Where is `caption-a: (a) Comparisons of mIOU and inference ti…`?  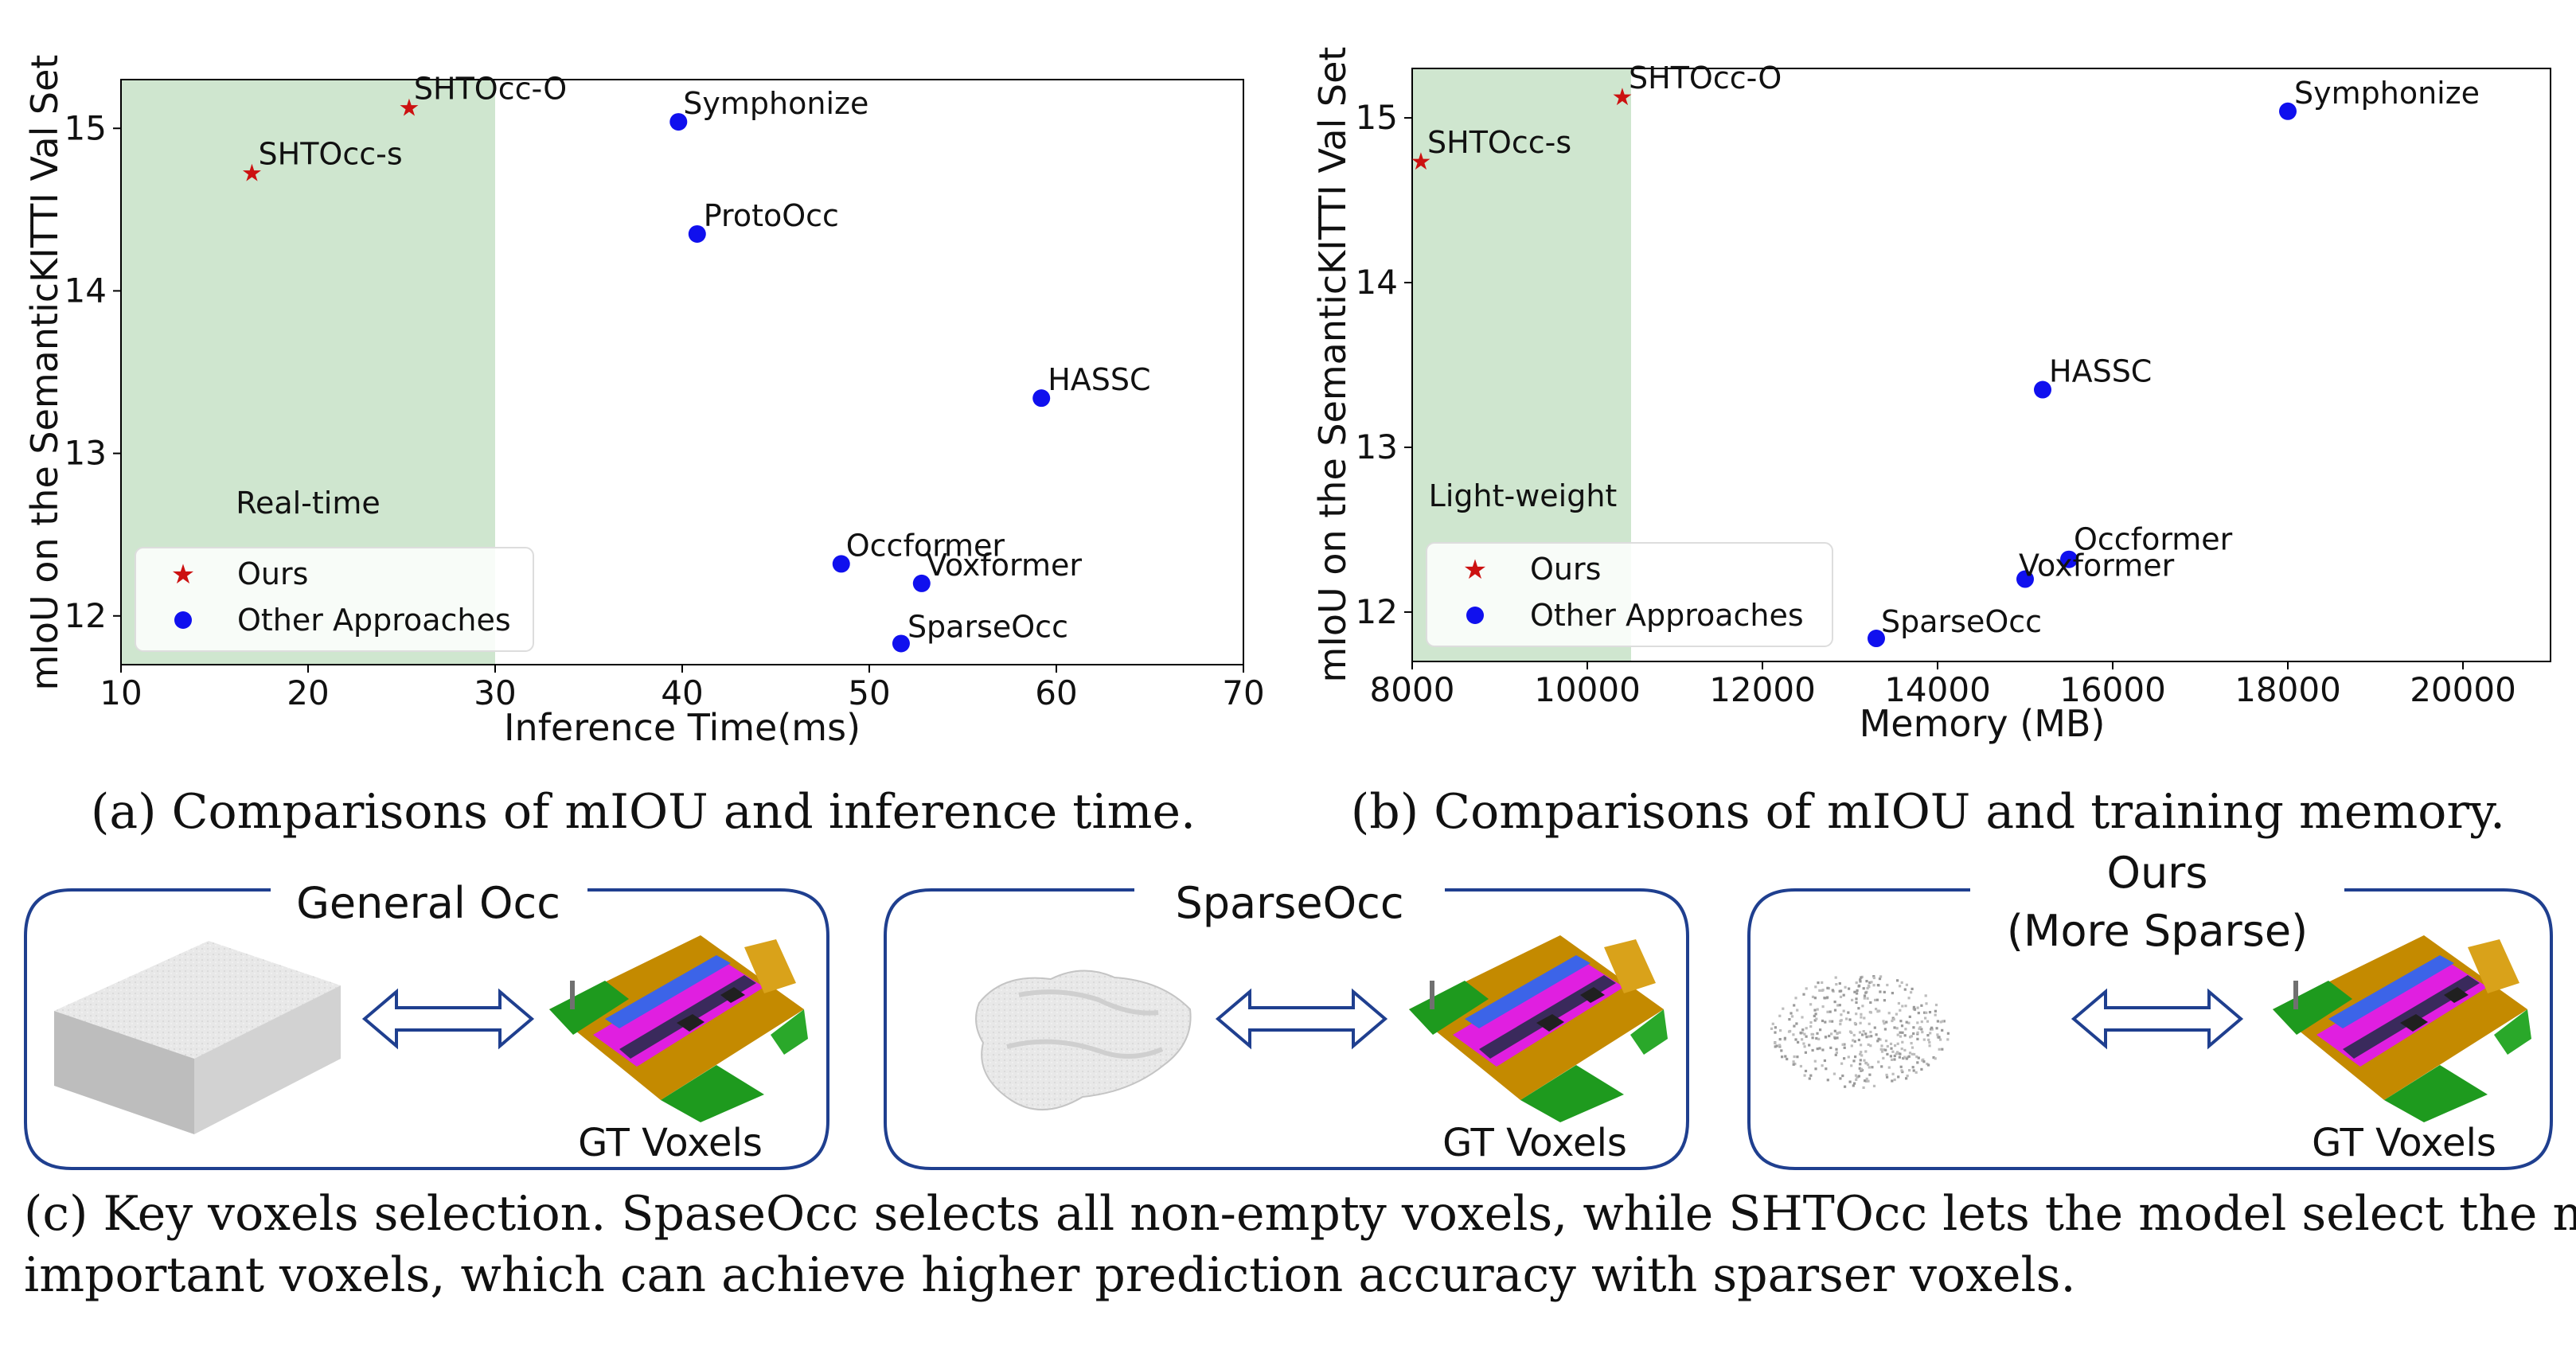 caption-a: (a) Comparisons of mIOU and inference ti… is located at coordinates (643, 812).